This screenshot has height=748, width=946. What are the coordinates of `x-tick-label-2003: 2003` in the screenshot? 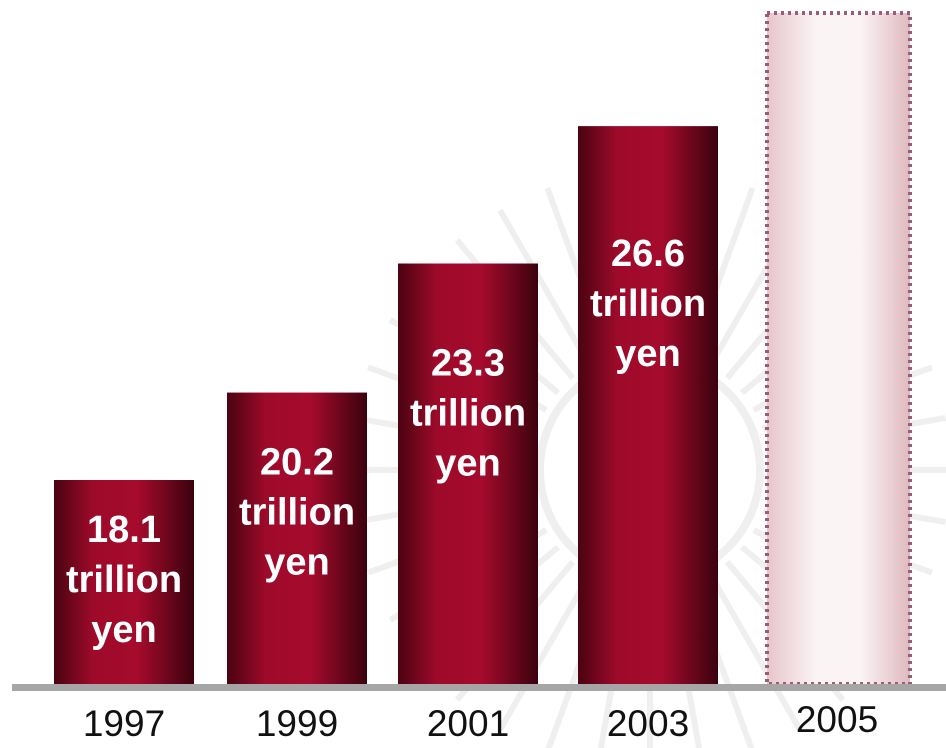 It's located at (648, 723).